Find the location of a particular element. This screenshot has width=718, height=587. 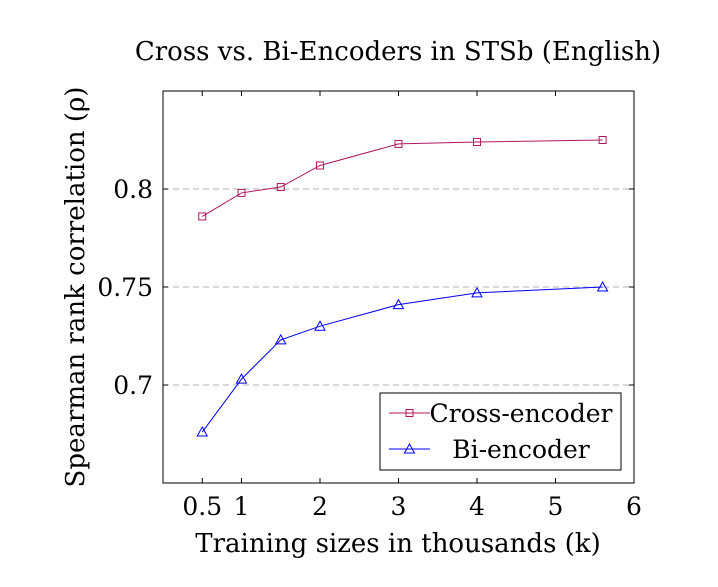

x-tick-label: 1 is located at coordinates (242, 506).